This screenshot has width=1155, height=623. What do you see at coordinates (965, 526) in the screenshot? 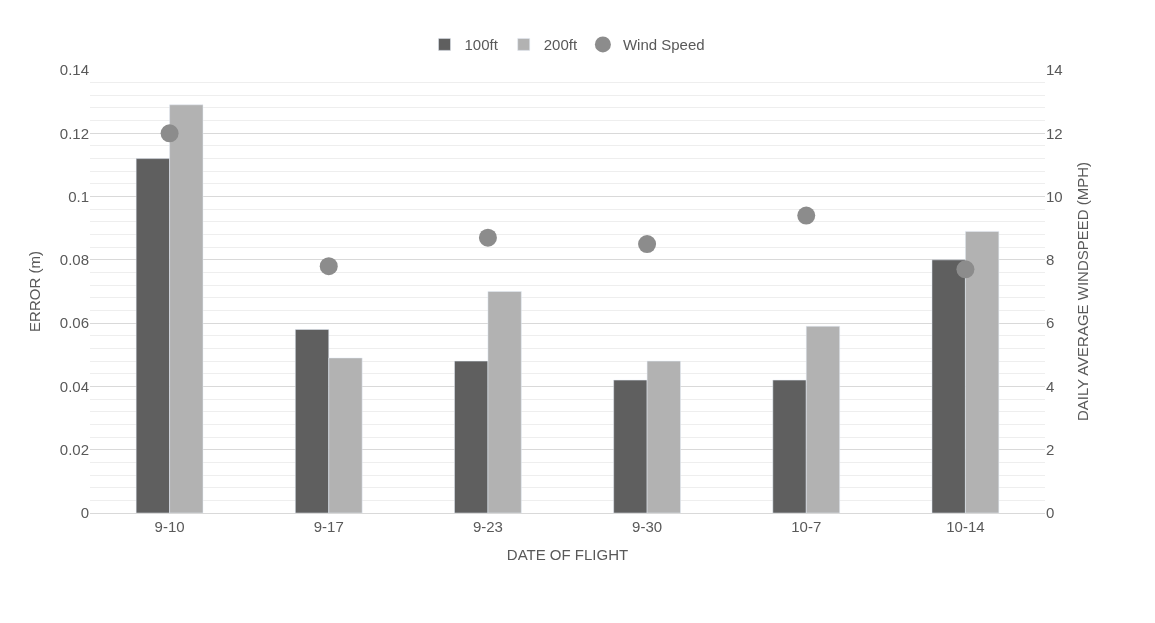
I see `x-tick-label: 10-14` at bounding box center [965, 526].